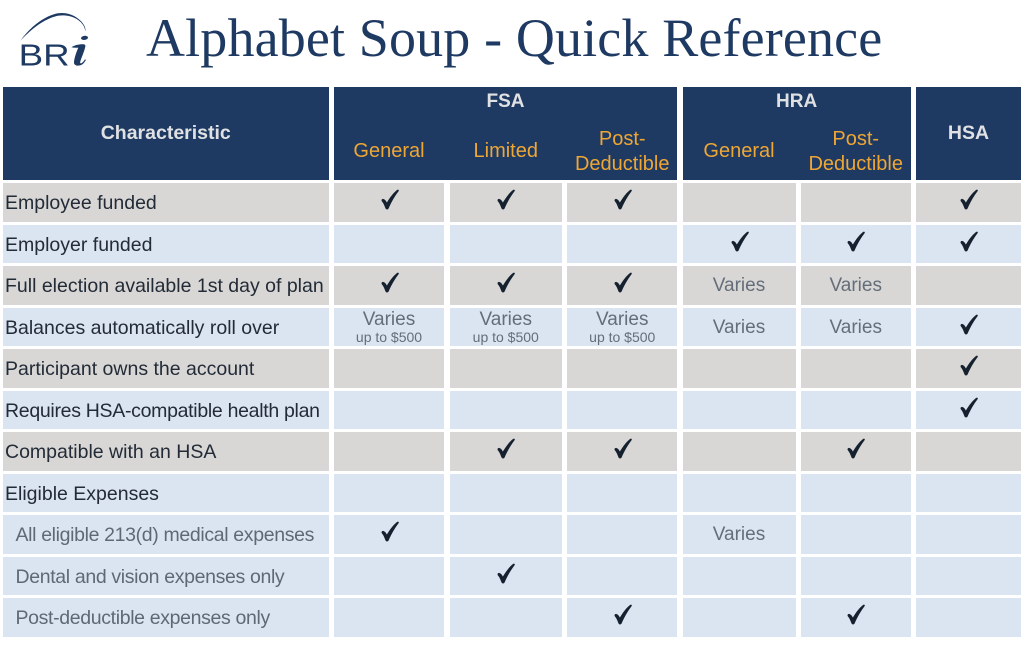 The height and width of the screenshot is (646, 1024). I want to click on svg-text: BR, so click(44, 55).